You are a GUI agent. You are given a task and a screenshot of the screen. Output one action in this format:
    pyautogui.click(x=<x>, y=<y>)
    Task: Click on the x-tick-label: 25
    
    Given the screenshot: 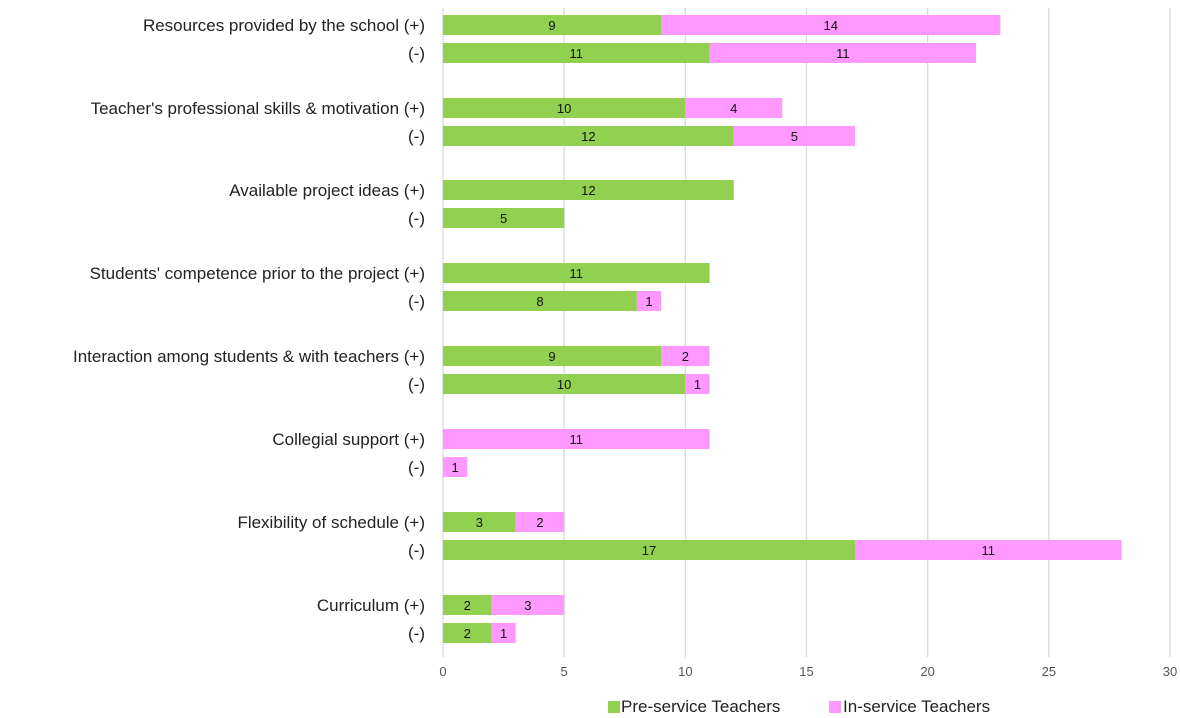 What is the action you would take?
    pyautogui.click(x=1049, y=671)
    